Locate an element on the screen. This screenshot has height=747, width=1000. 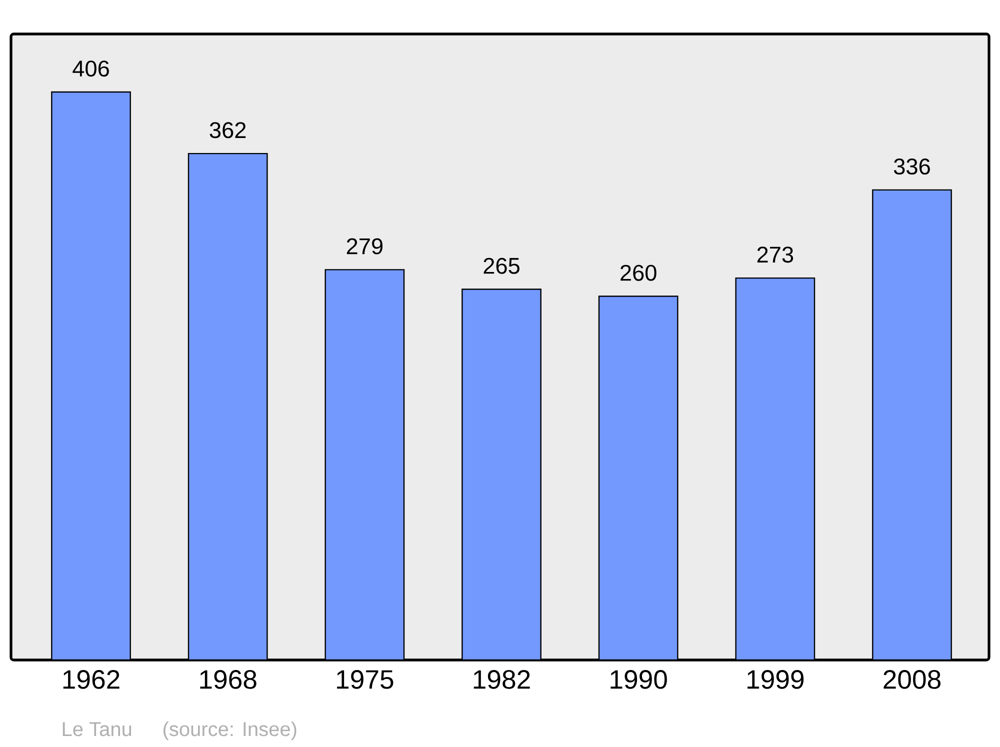
x-tick-label: 1990 is located at coordinates (638, 679).